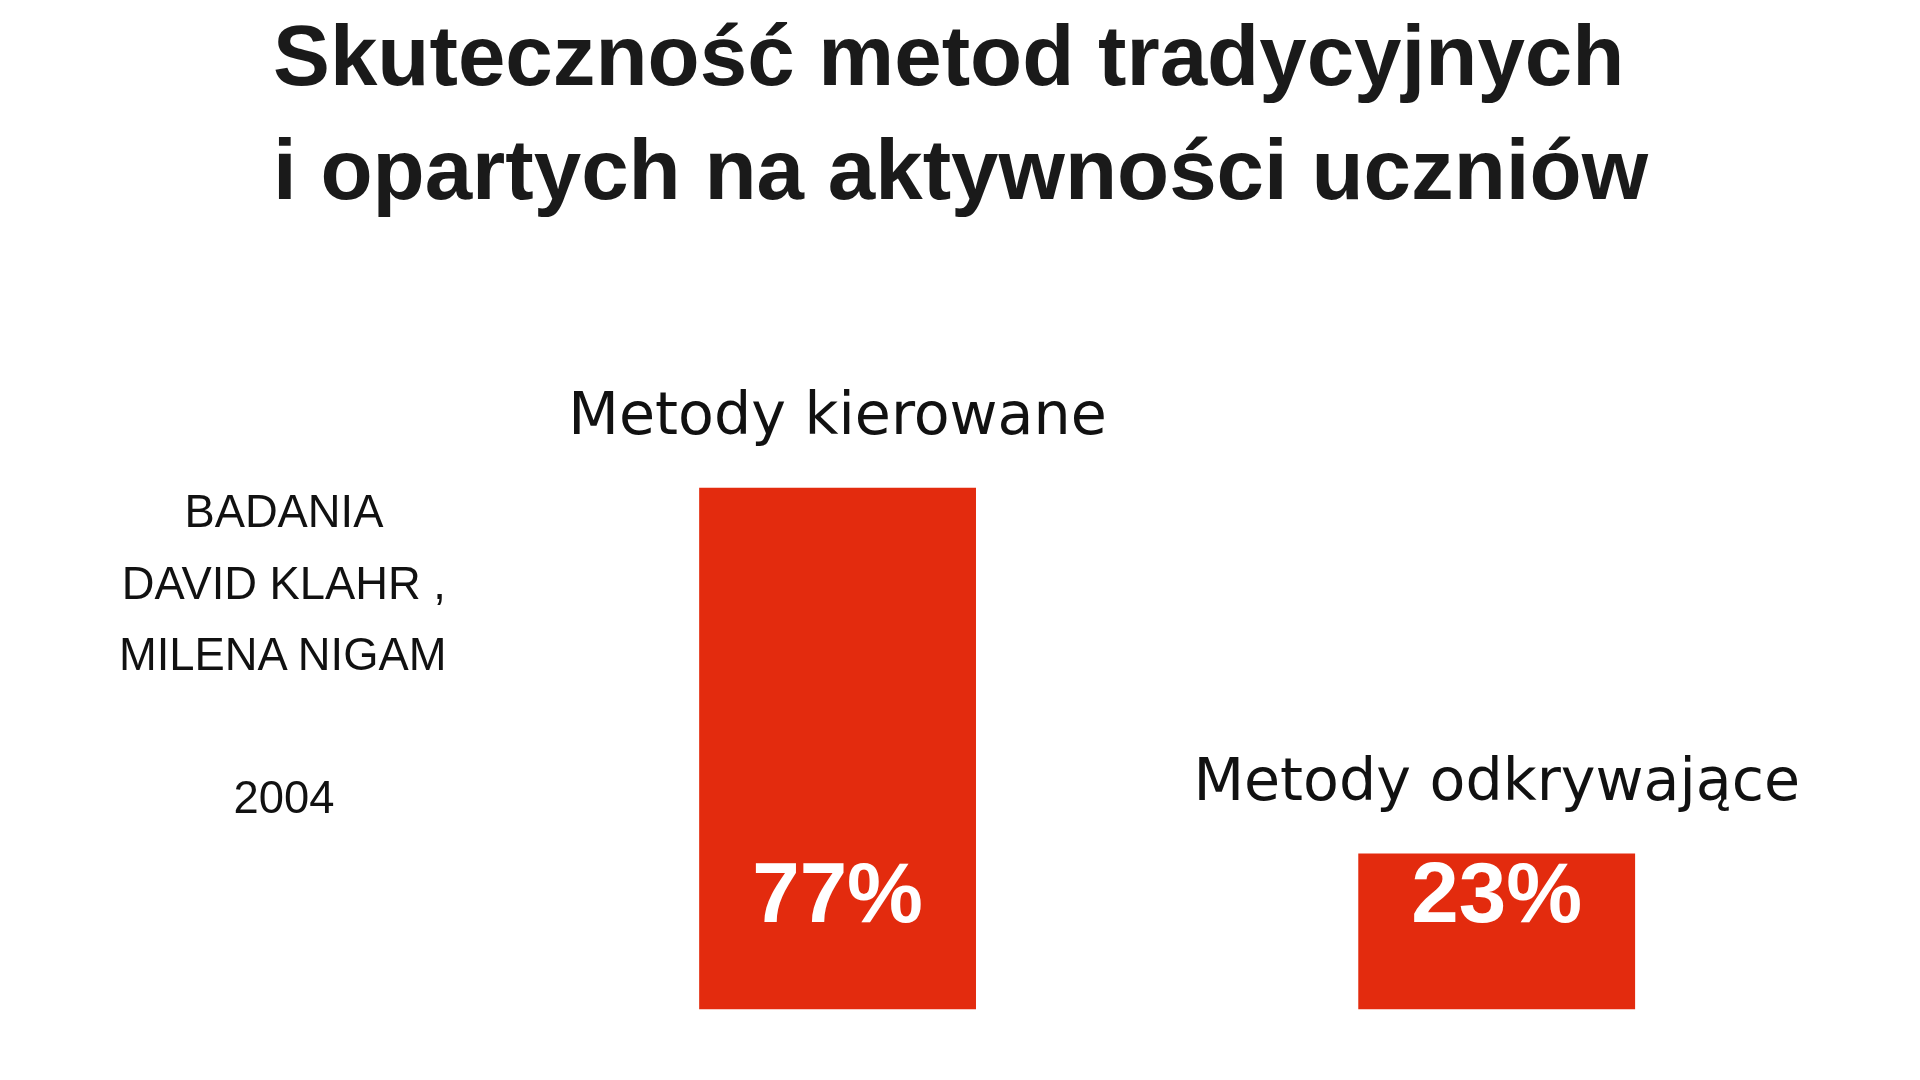  Describe the element at coordinates (282, 654) in the screenshot. I see `text: BADANIA DAVID KLAHR , MILENA NIGAM 2004` at that location.